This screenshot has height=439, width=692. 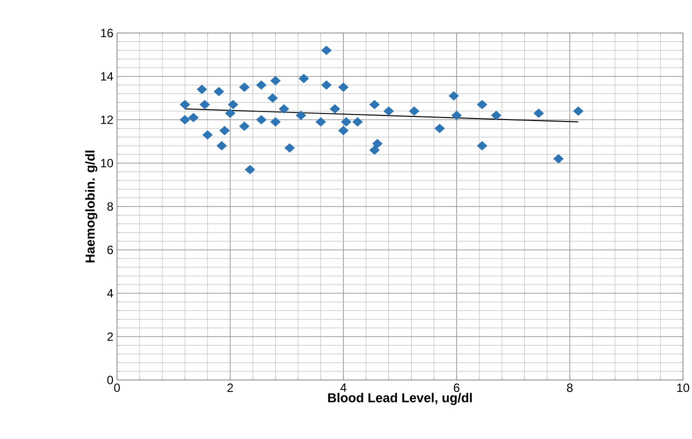 I want to click on x-tick-label: 6, so click(x=457, y=388).